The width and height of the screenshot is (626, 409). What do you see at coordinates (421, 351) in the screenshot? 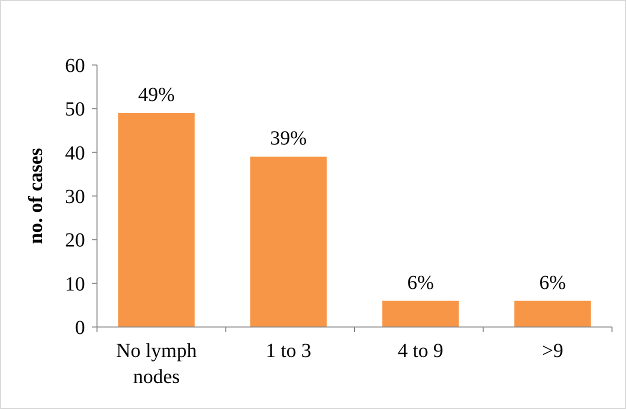
I see `x-tick-label: 4 to 9` at bounding box center [421, 351].